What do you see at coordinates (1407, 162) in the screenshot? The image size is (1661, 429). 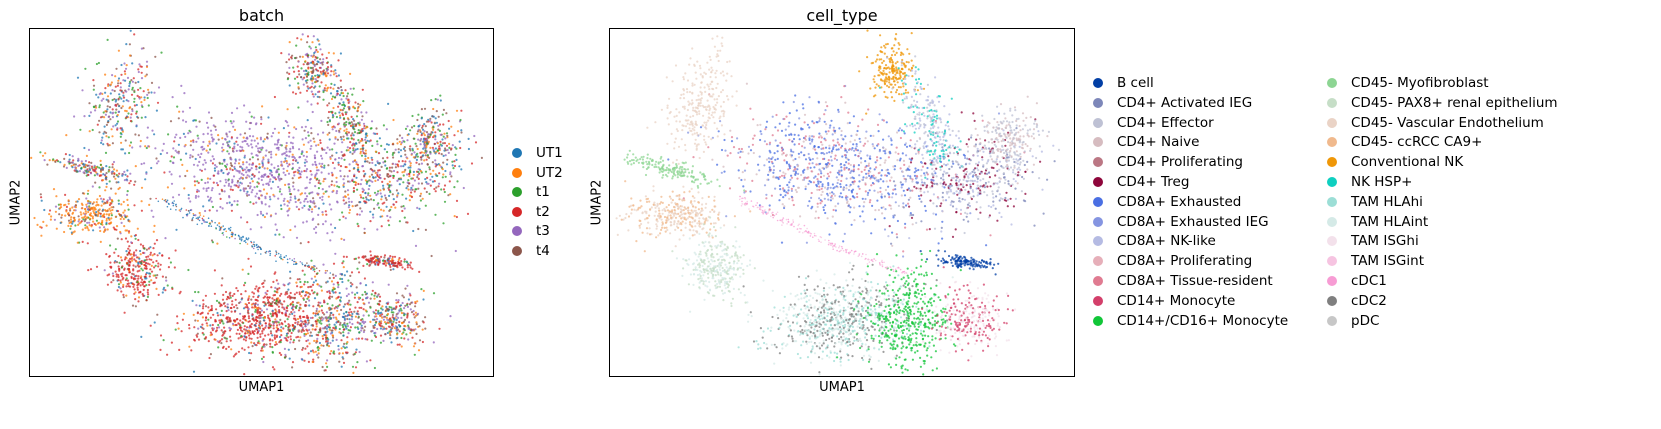 I see `legend-label: Conventional NK` at bounding box center [1407, 162].